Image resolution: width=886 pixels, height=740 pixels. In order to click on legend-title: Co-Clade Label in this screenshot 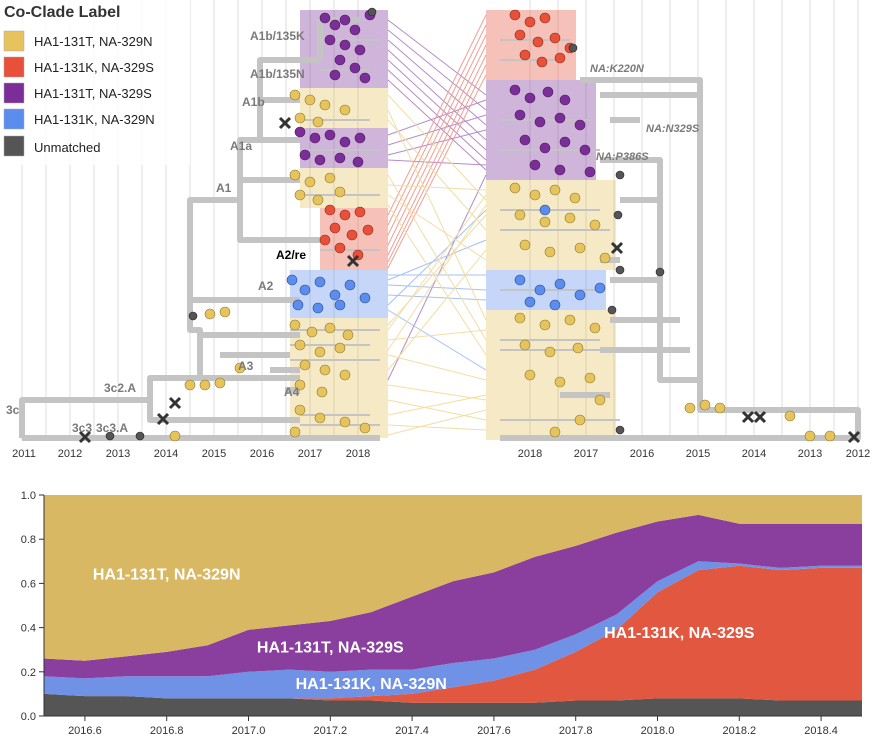, I will do `click(62, 12)`.